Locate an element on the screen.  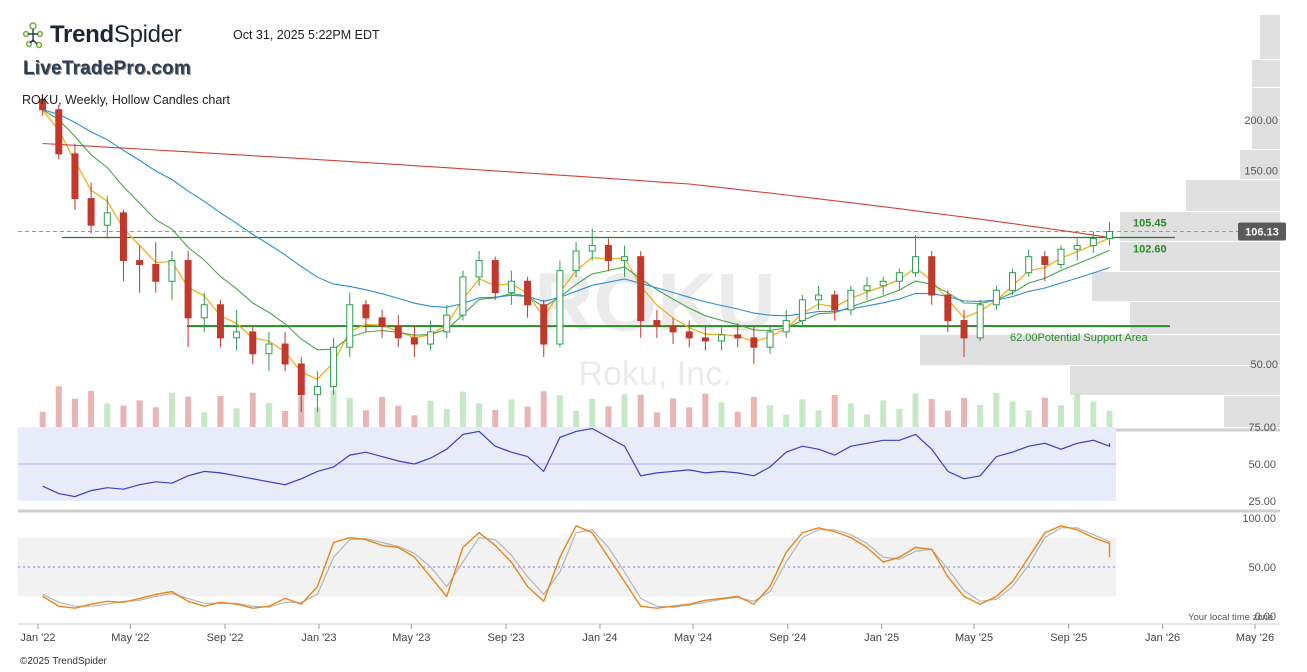
time-tick-label: Jan '24 is located at coordinates (599, 638).